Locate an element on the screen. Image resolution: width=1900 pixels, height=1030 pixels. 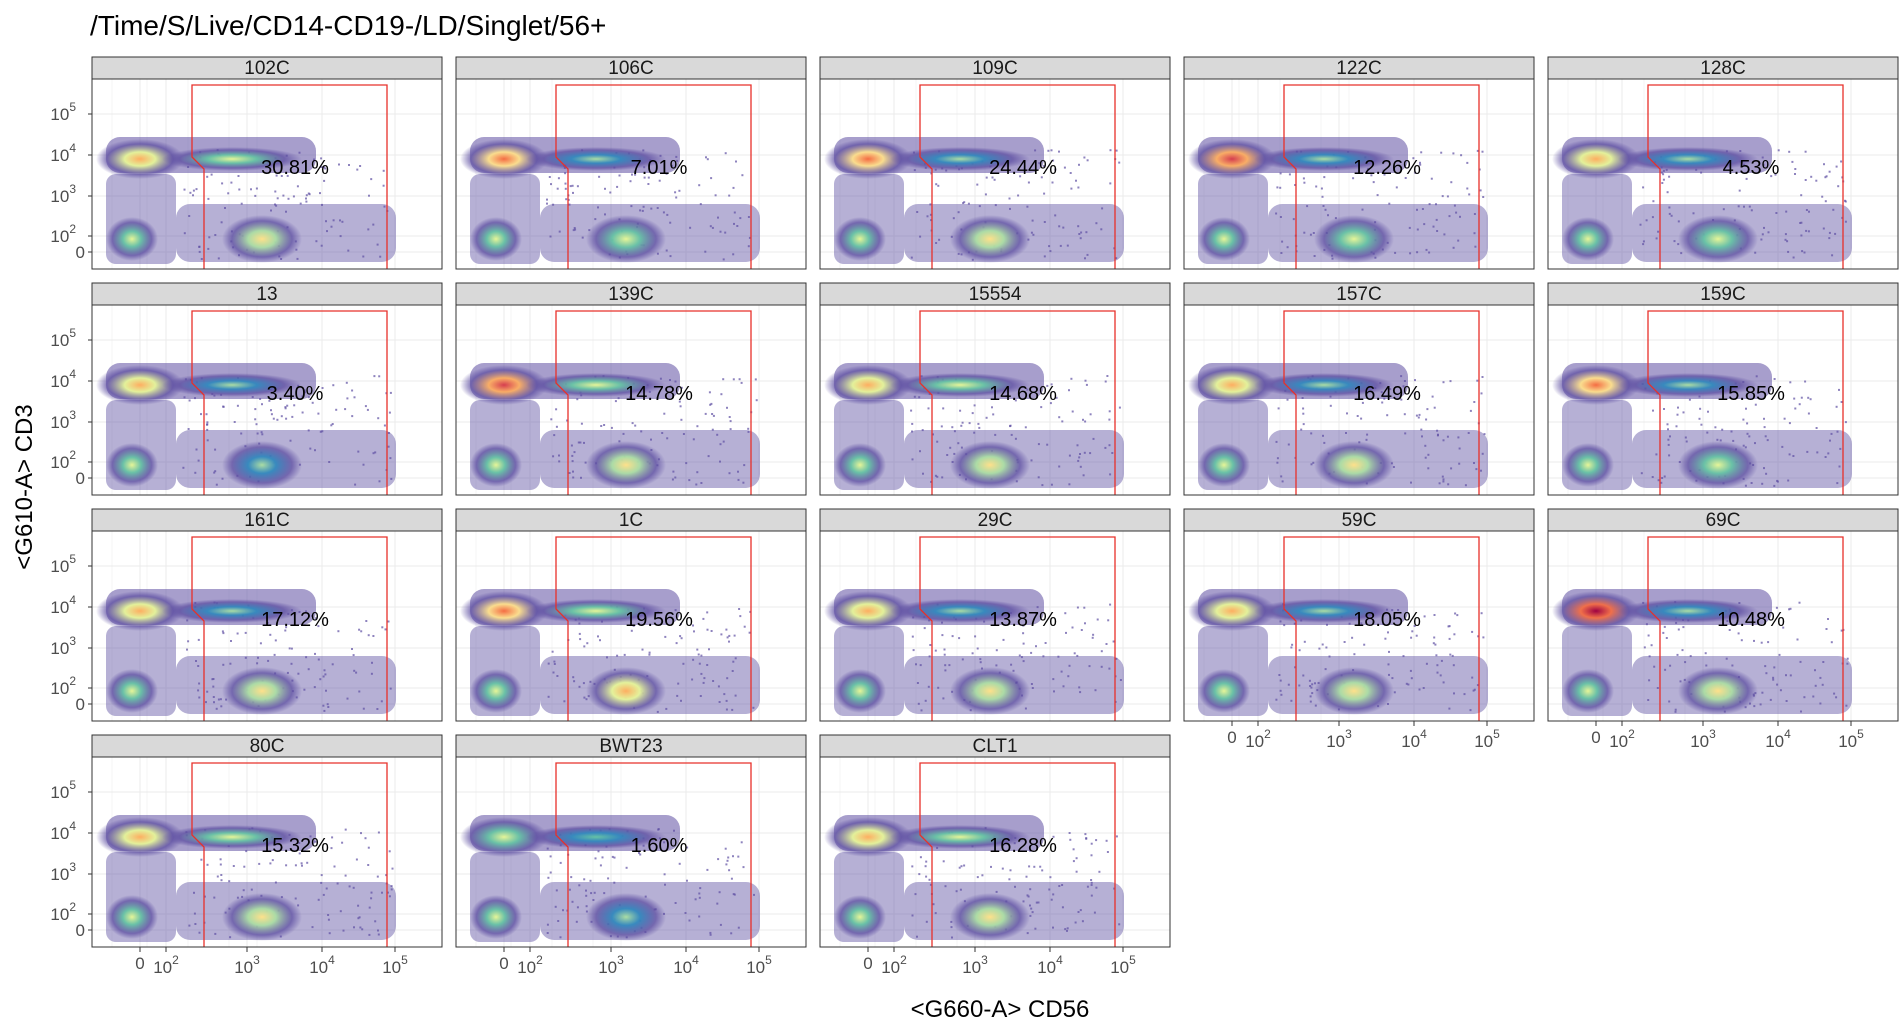
y-tick-label: 0 is located at coordinates (80, 252).